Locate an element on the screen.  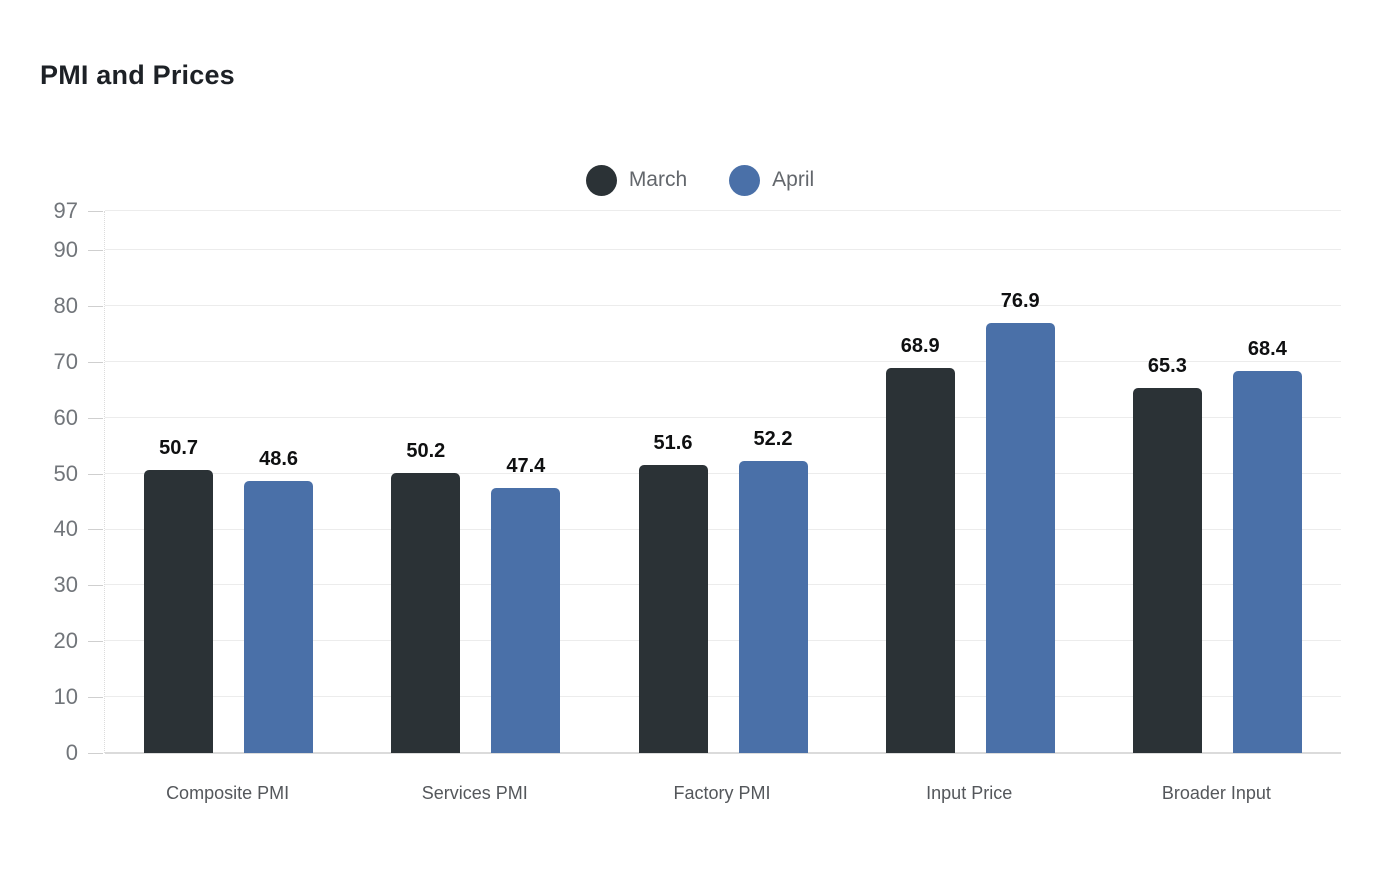
x-axis-category-label-composite-pmi: Composite PMI is located at coordinates (228, 793).